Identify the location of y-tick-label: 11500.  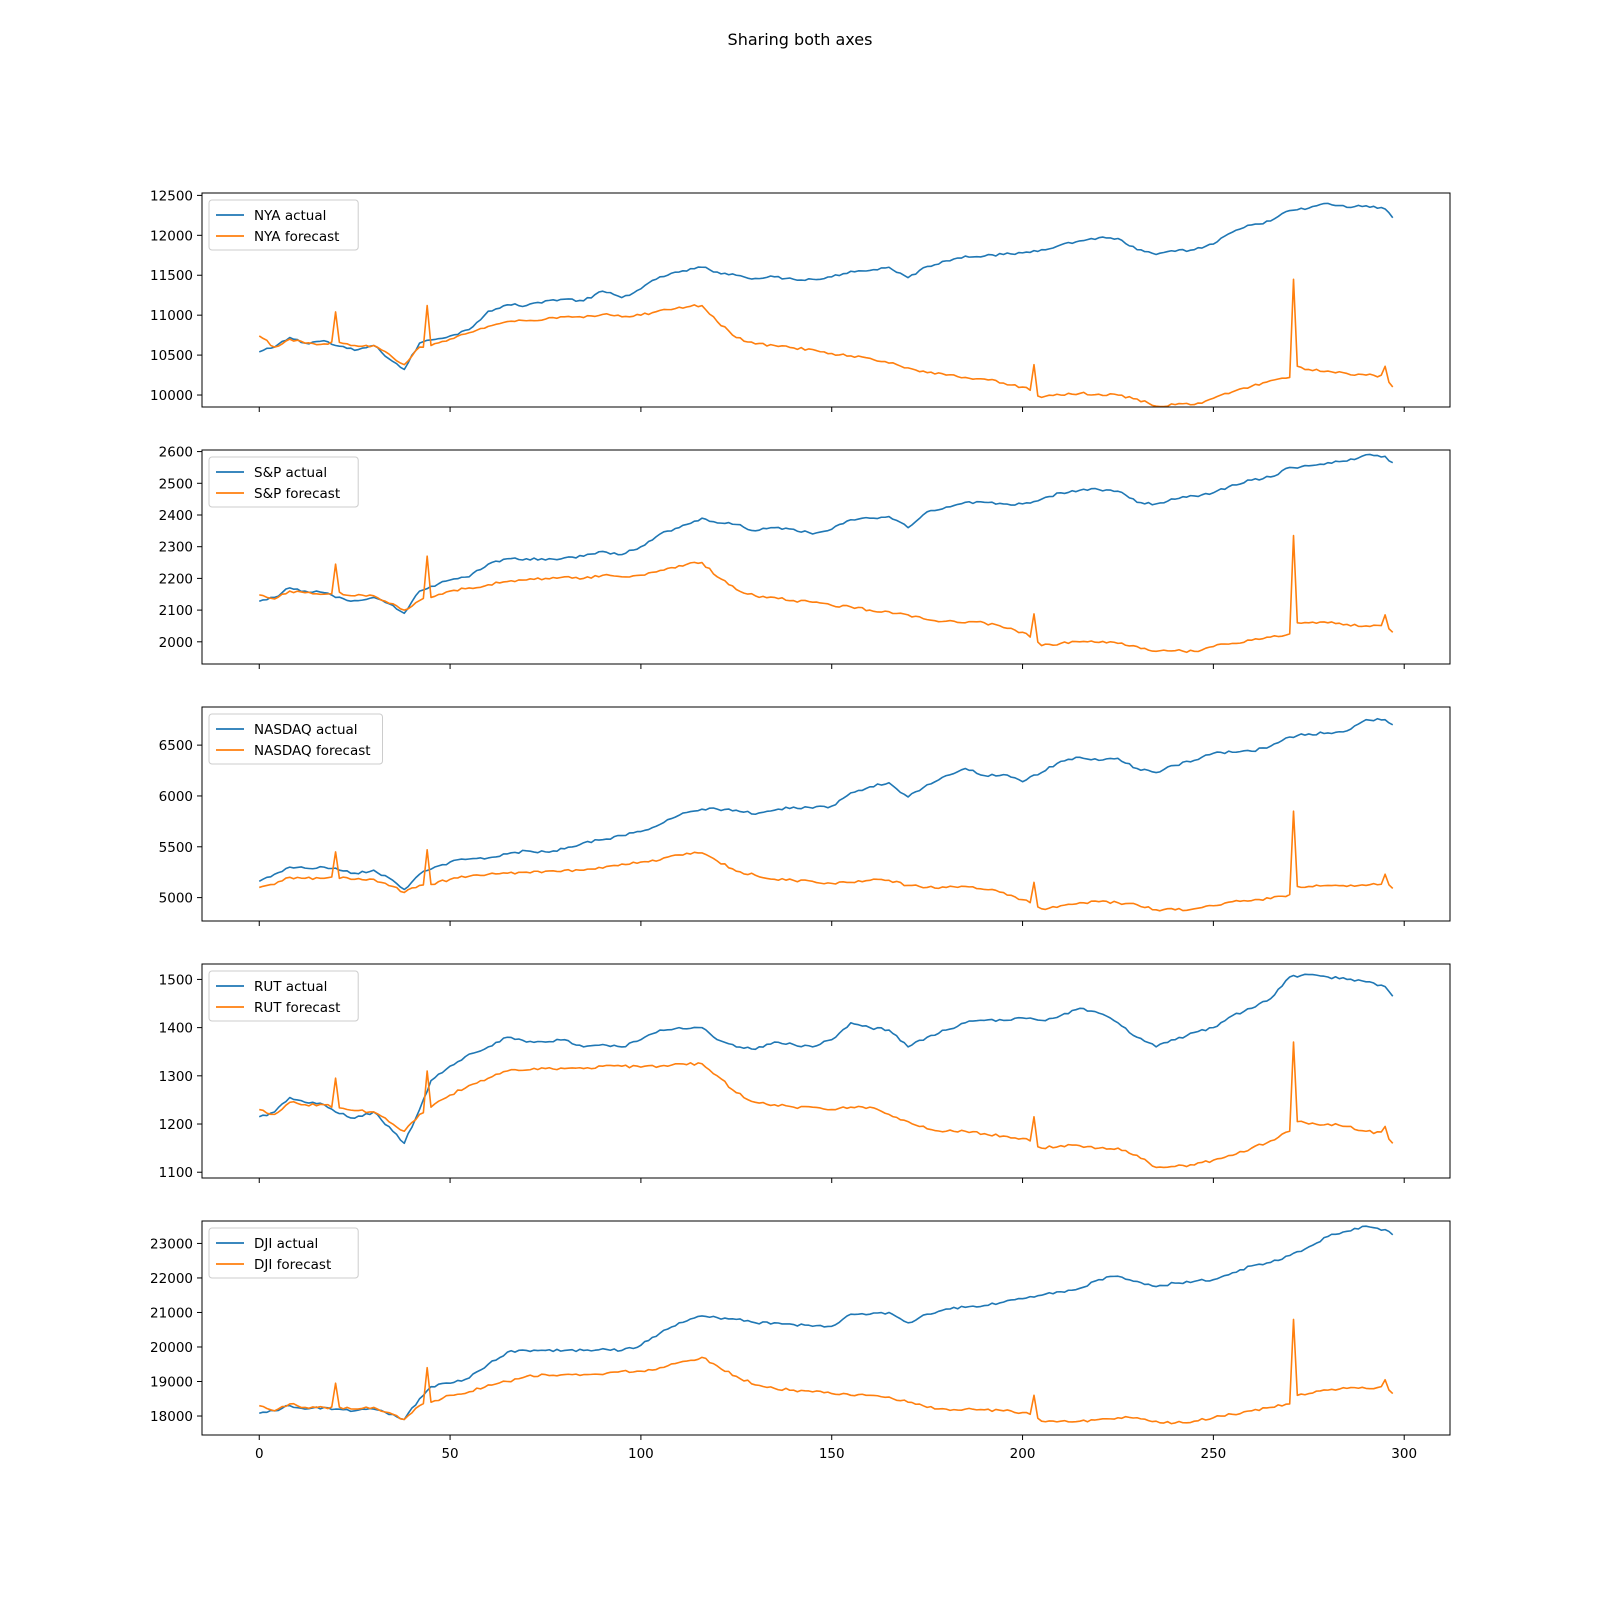
(171, 276).